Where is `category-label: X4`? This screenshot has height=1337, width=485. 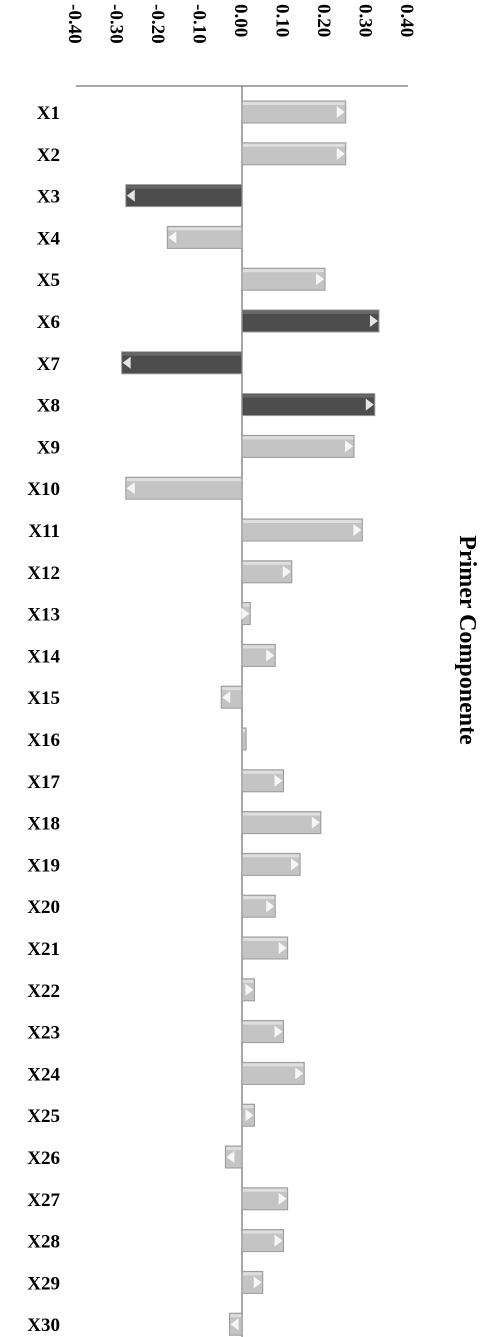
category-label: X4 is located at coordinates (49, 238).